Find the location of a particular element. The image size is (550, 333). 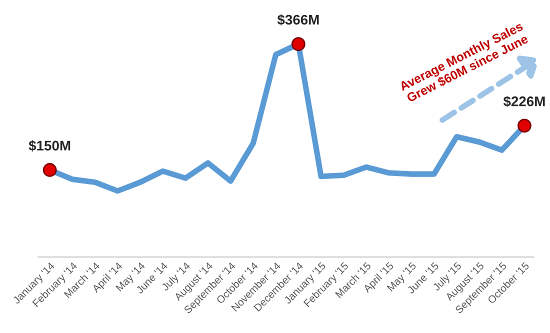

data-label: $150M is located at coordinates (49, 146).